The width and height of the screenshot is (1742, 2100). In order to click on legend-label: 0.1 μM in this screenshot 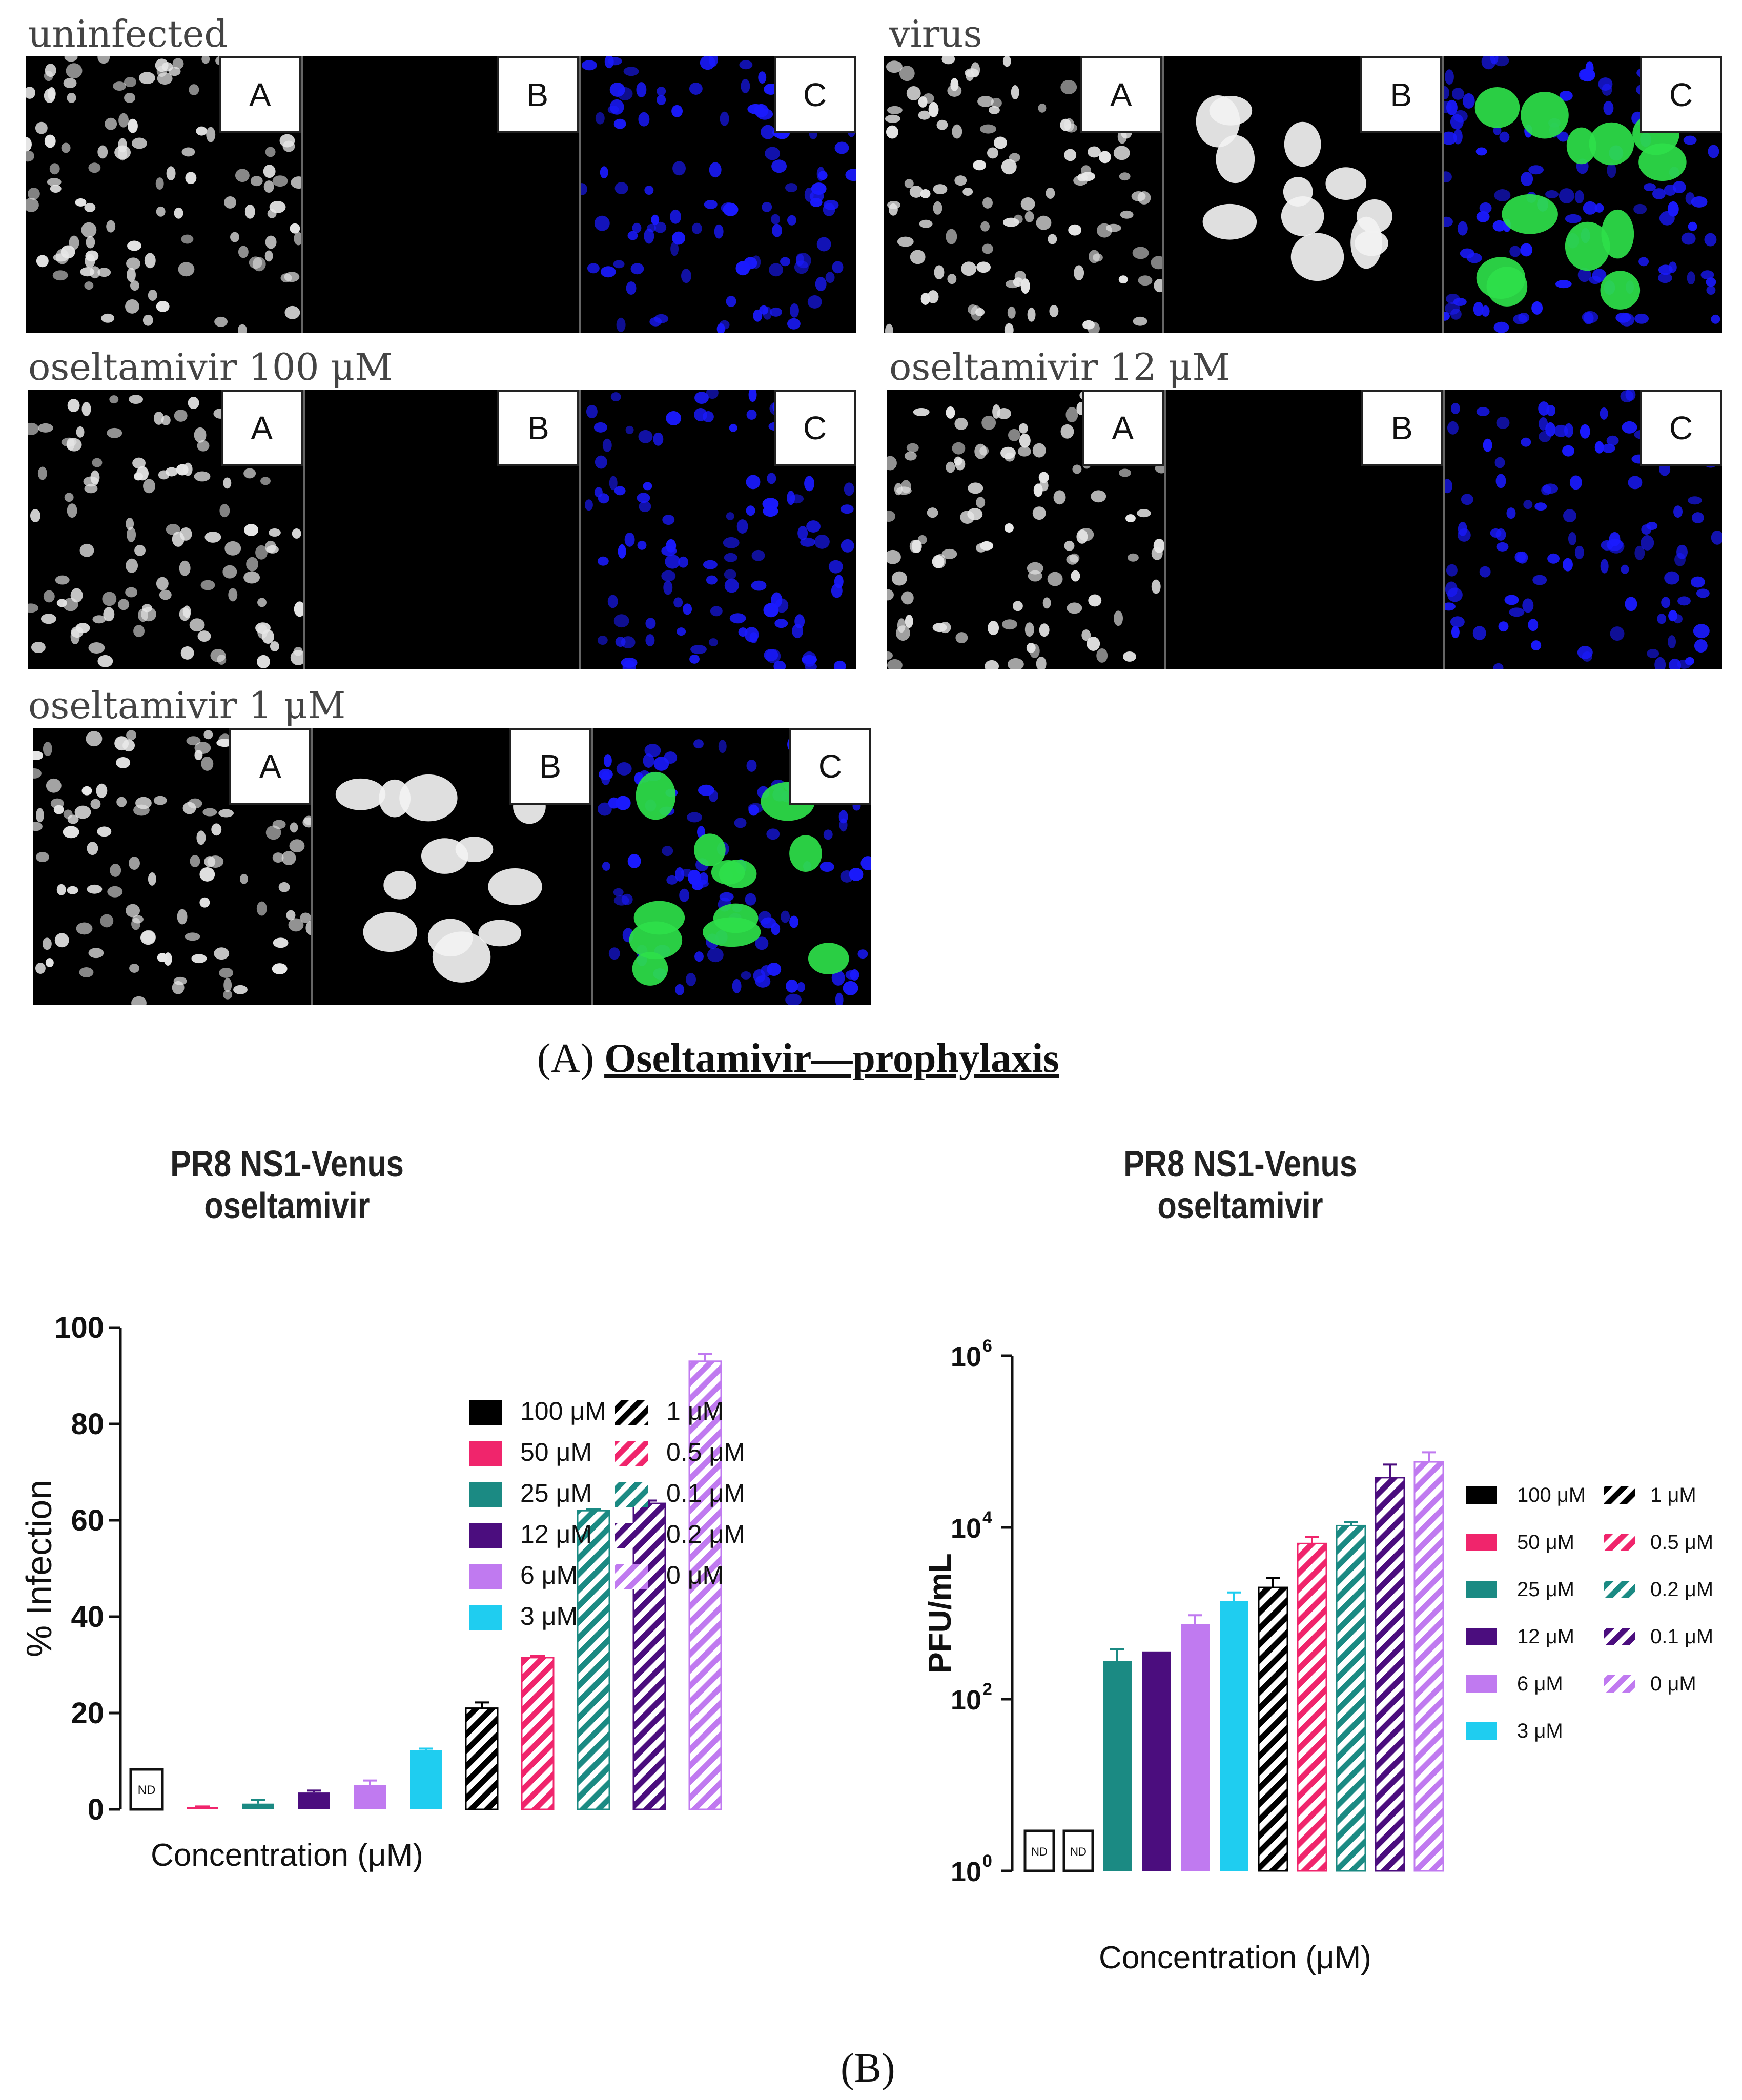, I will do `click(705, 1493)`.